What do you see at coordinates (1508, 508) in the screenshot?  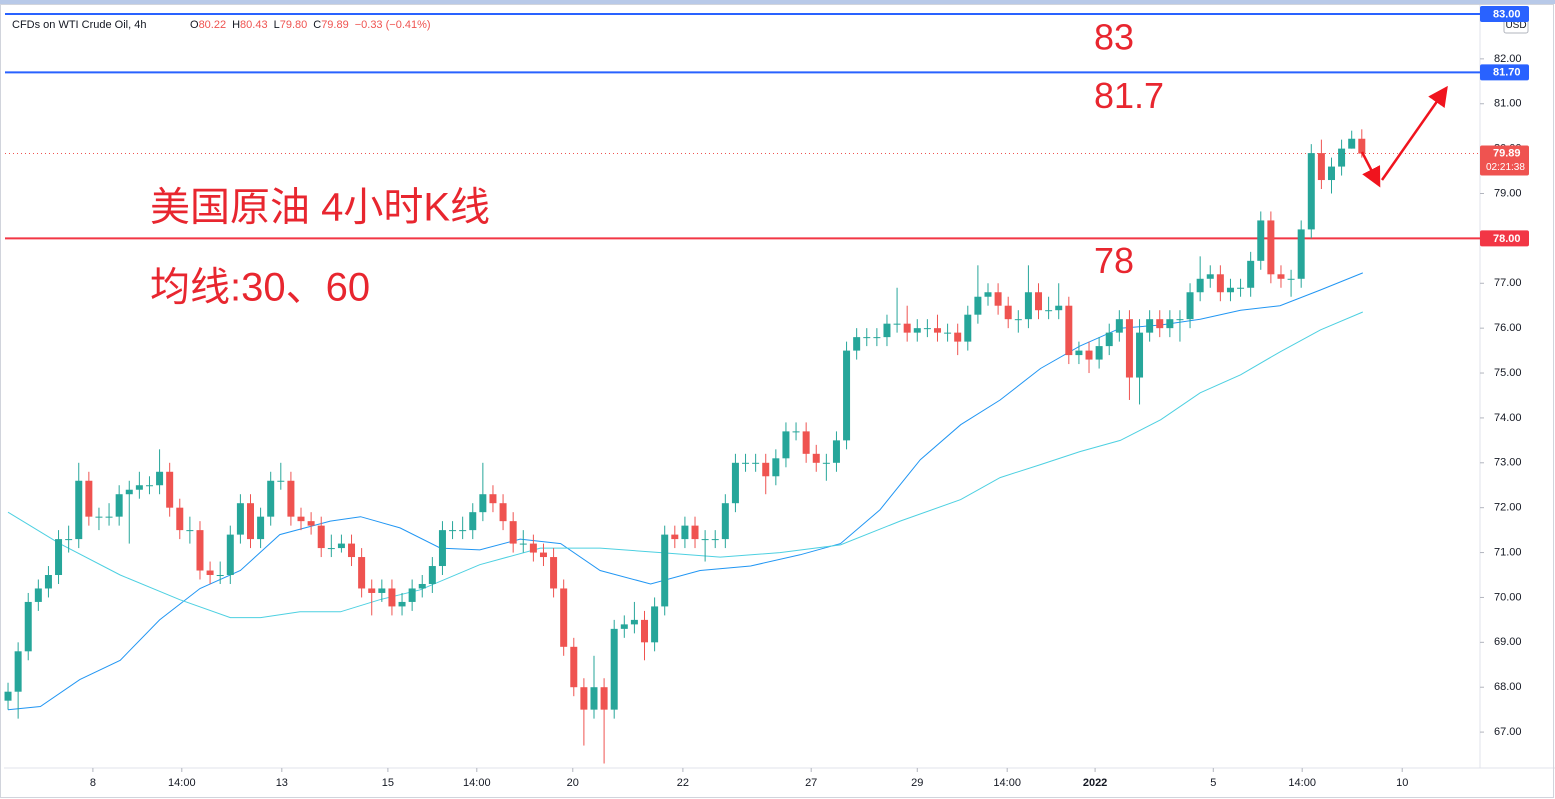 I see `y-tick-label: 72.00` at bounding box center [1508, 508].